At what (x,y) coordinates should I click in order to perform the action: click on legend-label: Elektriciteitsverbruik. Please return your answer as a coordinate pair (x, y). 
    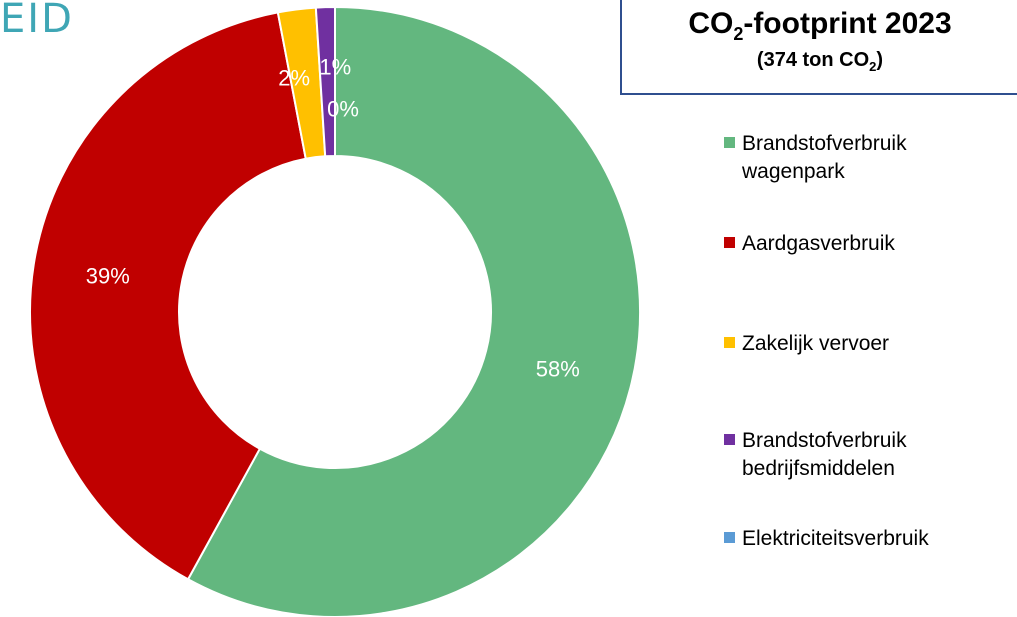
    Looking at the image, I should click on (835, 539).